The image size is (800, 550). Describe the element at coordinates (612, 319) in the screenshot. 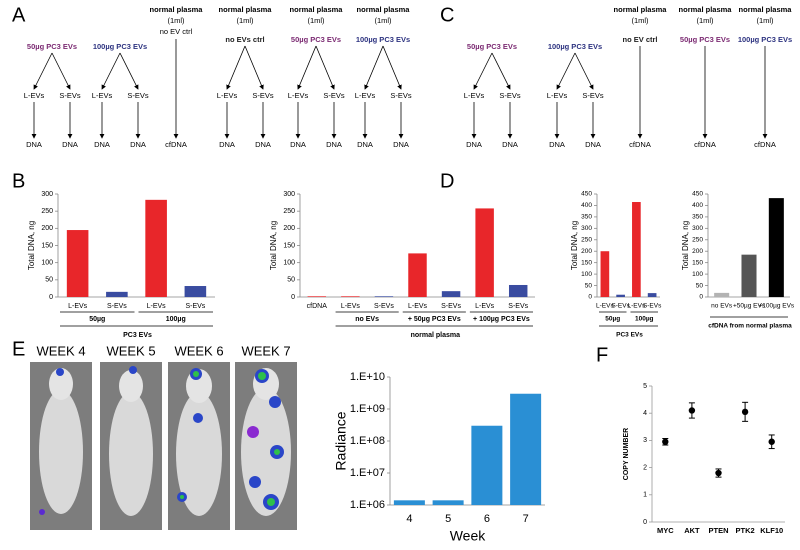

I see `group-label: 50µg` at that location.